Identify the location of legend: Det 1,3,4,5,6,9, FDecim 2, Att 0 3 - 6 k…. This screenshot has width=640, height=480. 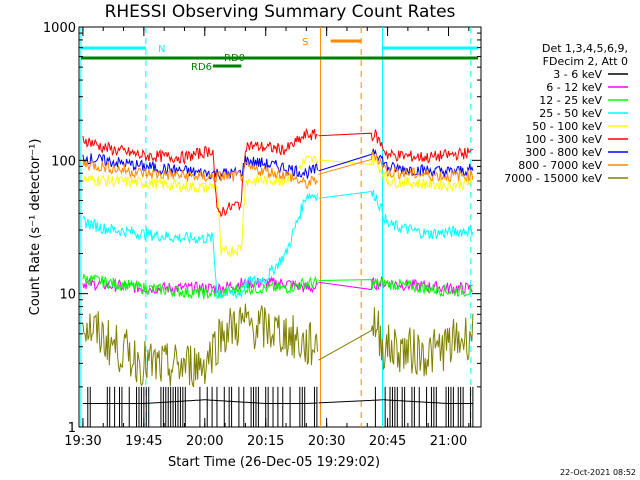
(566, 113).